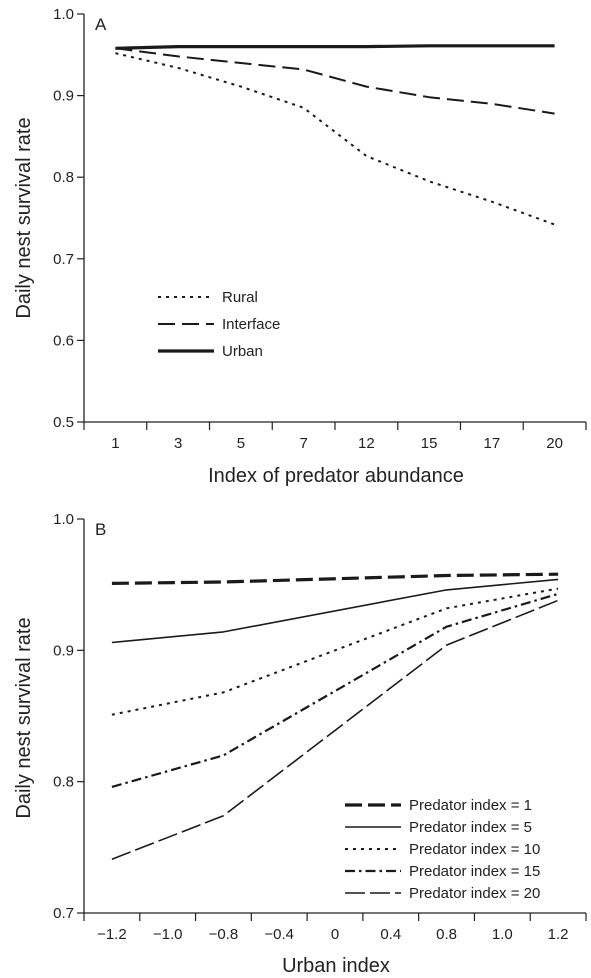 This screenshot has height=978, width=591. I want to click on a-y-tick-label: 0.7, so click(63, 259).